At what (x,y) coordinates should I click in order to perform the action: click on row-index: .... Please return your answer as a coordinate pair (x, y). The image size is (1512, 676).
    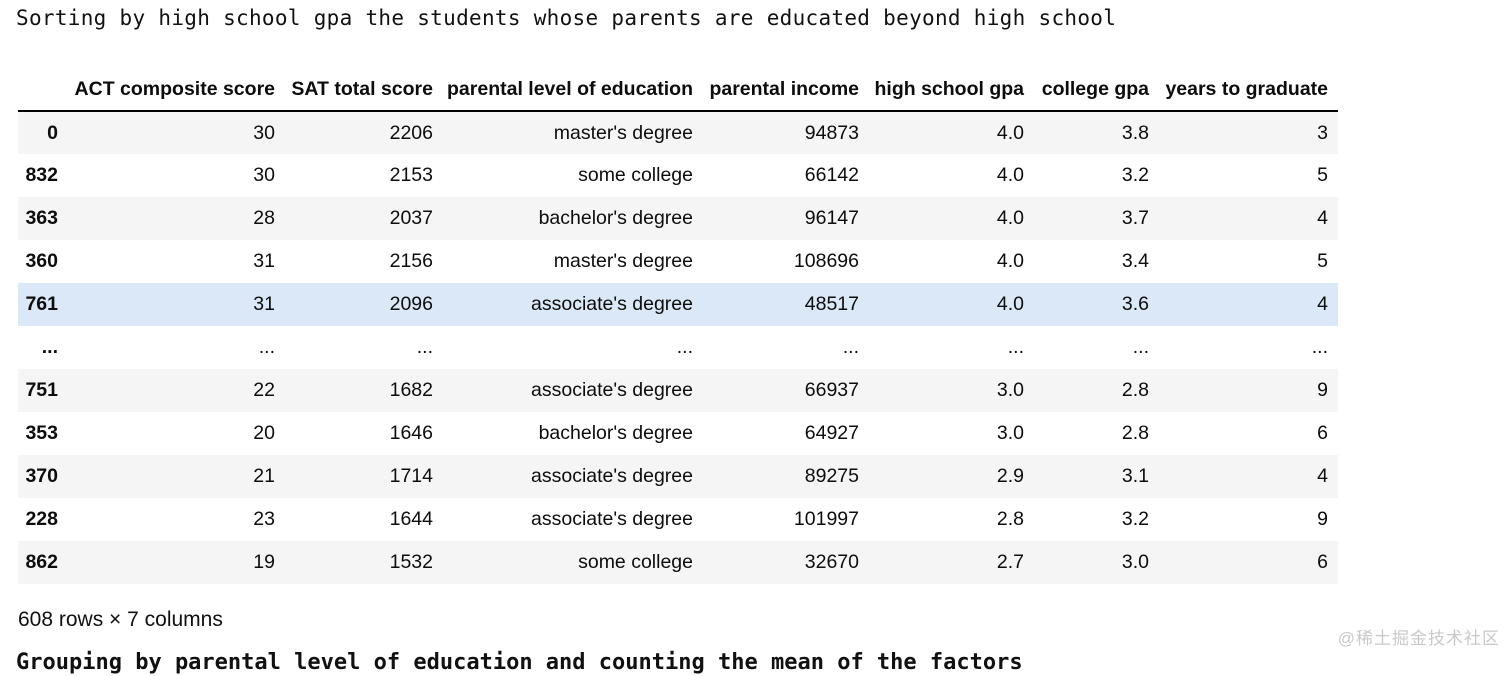
    Looking at the image, I should click on (49, 347).